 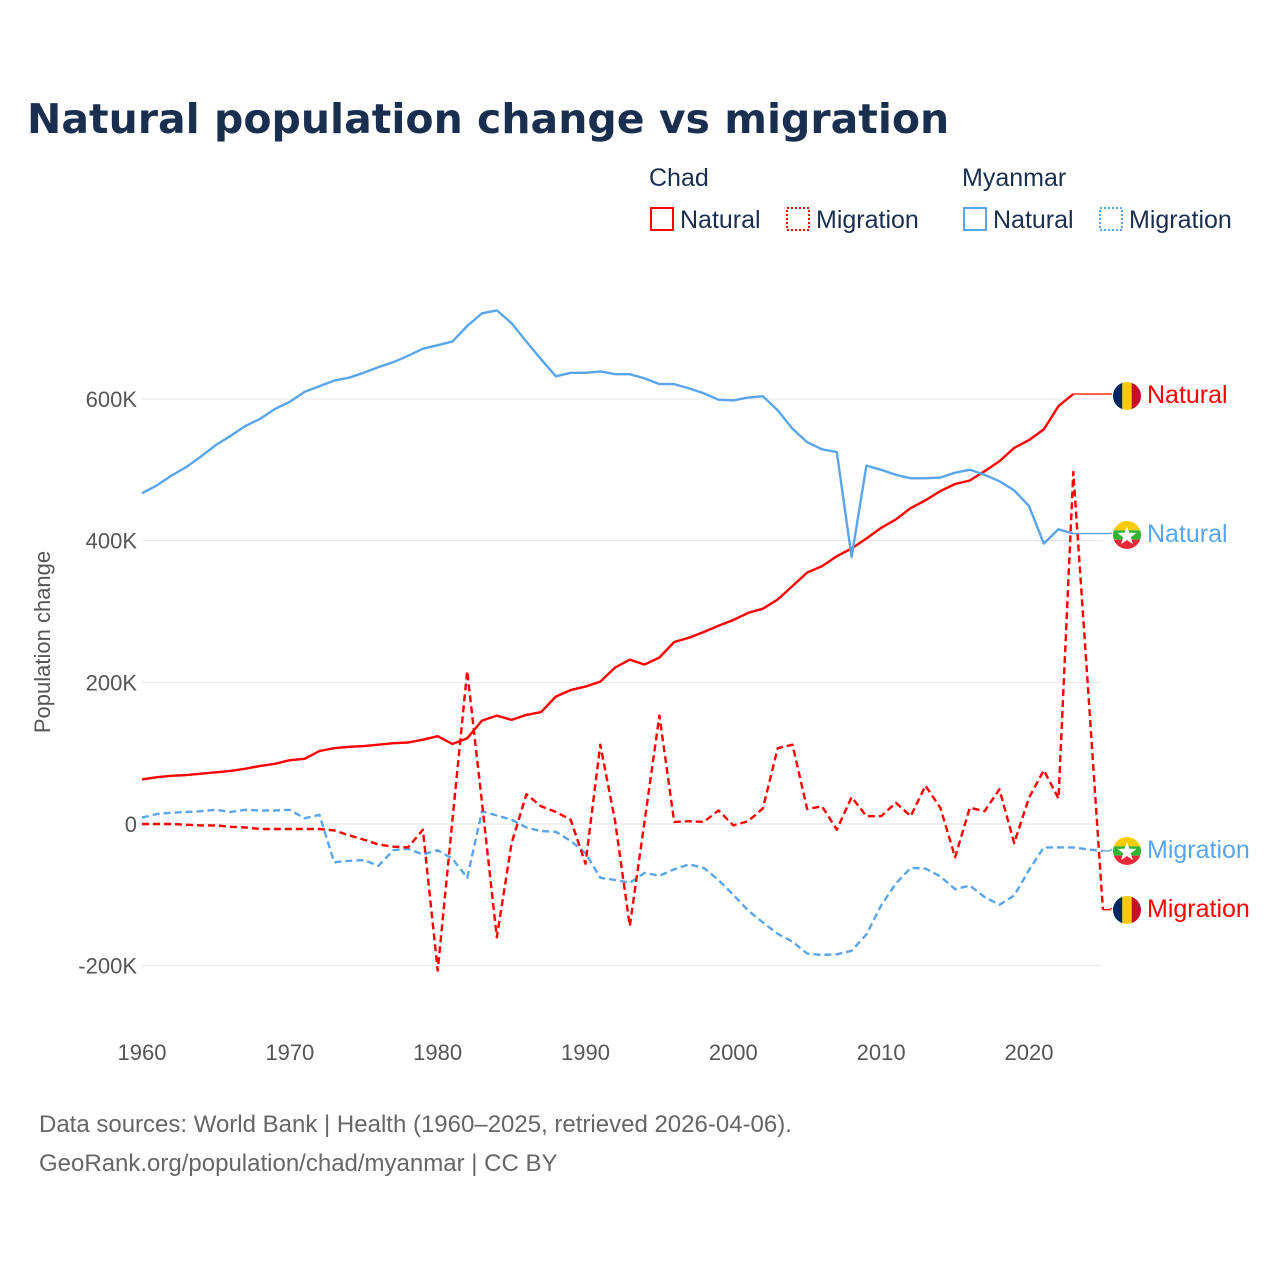 I want to click on myanmar-migration-line, so click(x=622, y=882).